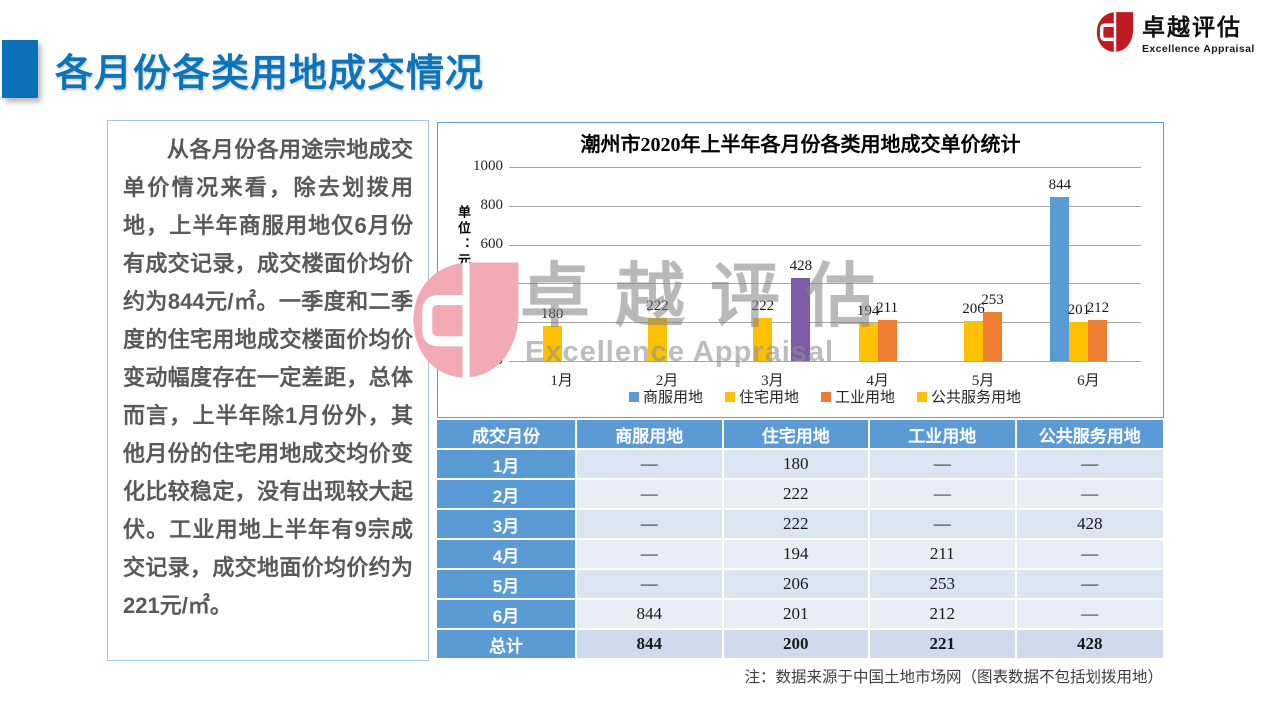 This screenshot has width=1280, height=720. Describe the element at coordinates (1098, 340) in the screenshot. I see `bar-industrial-6月` at that location.